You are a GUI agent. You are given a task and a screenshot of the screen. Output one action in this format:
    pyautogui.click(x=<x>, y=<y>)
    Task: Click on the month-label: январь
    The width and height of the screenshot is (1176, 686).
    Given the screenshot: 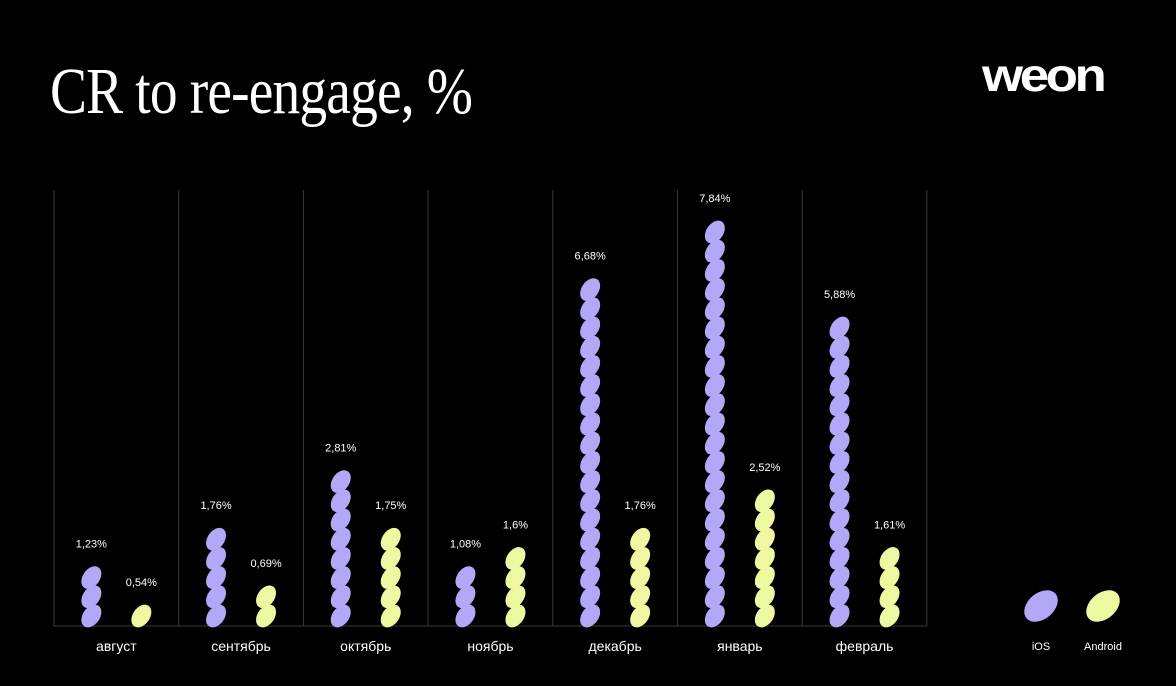 What is the action you would take?
    pyautogui.click(x=739, y=646)
    